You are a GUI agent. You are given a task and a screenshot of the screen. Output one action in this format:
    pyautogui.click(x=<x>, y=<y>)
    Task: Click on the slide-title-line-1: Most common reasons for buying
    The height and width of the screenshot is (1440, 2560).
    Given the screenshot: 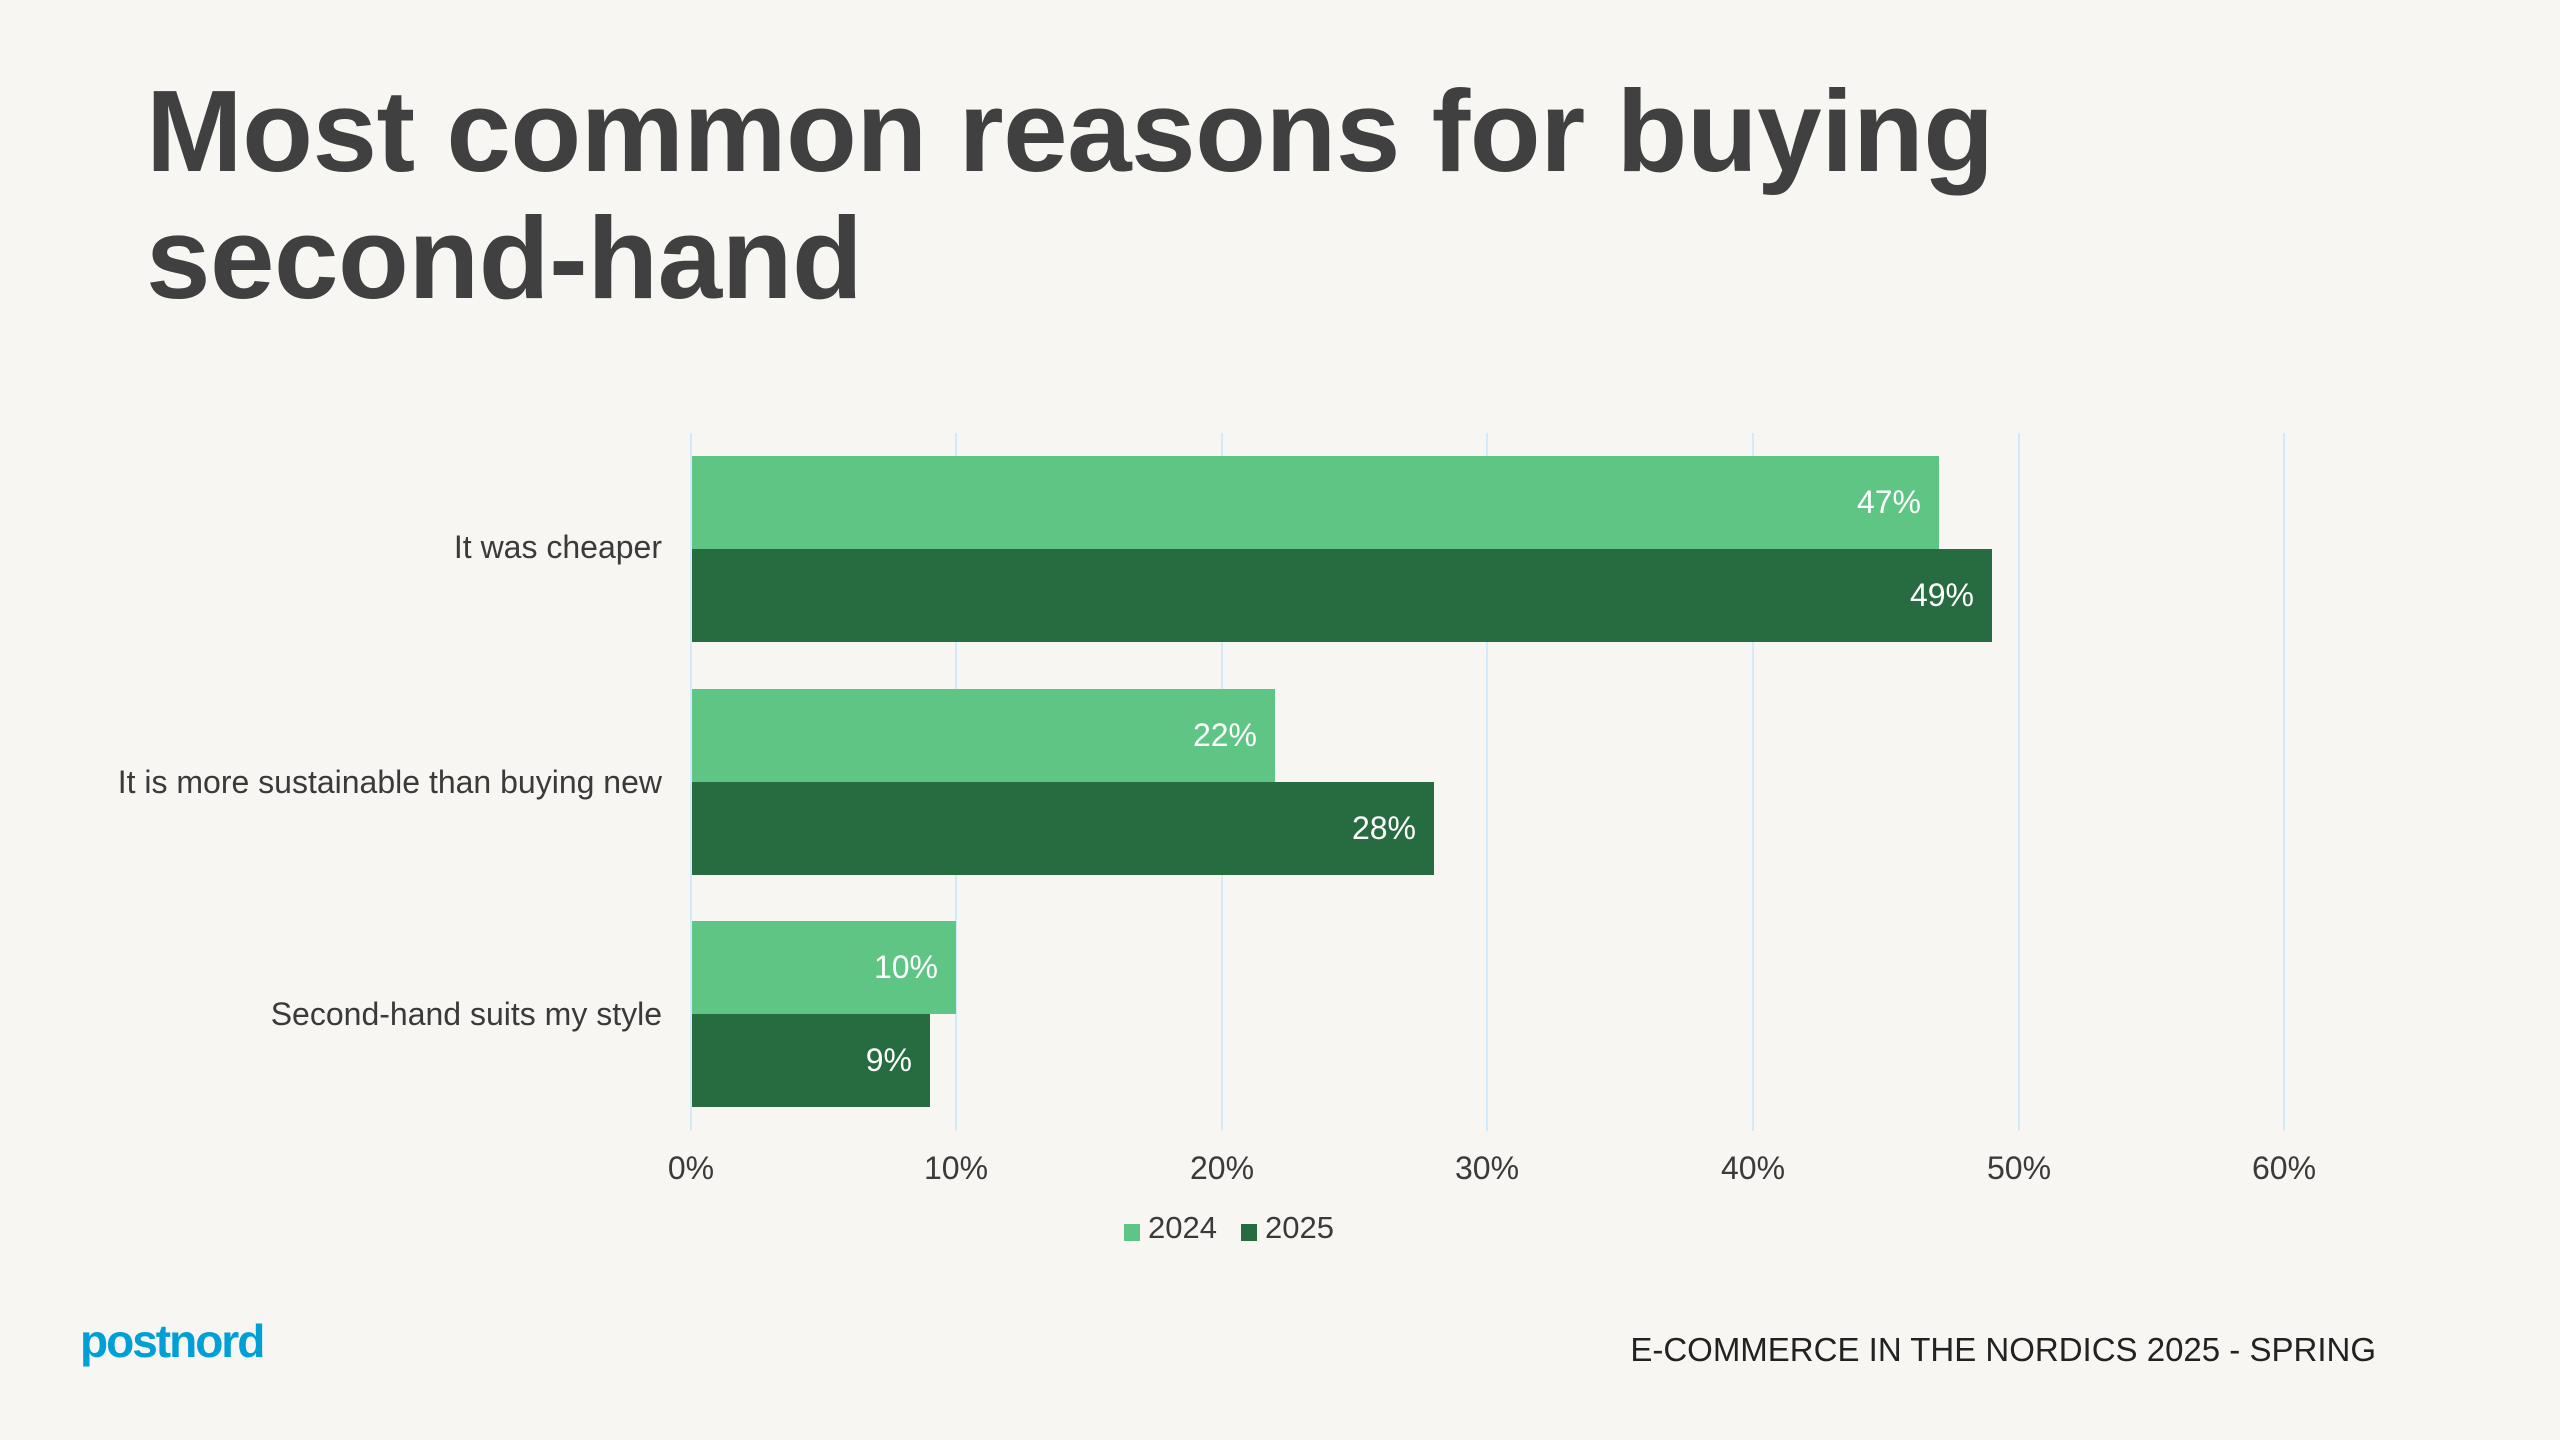 What is the action you would take?
    pyautogui.click(x=1070, y=131)
    